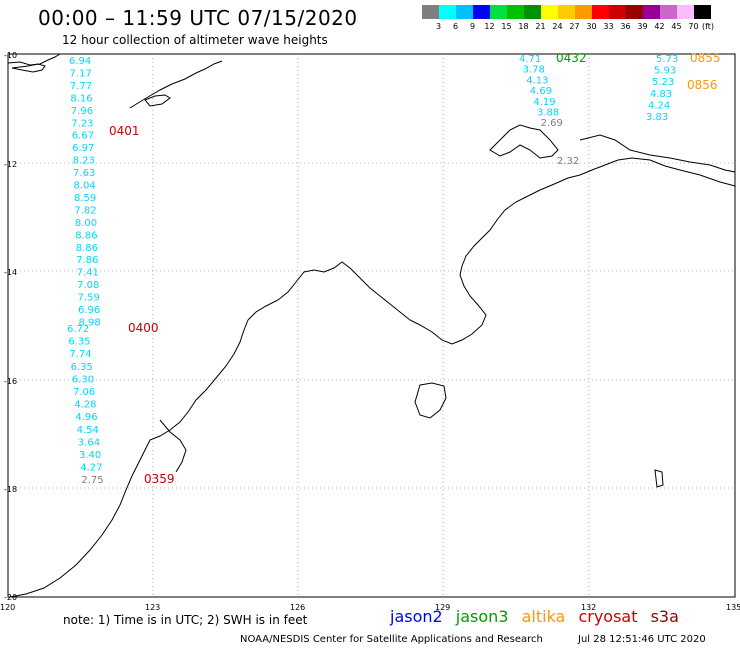 The height and width of the screenshot is (650, 740). What do you see at coordinates (10, 272) in the screenshot?
I see `lat-label: -14` at bounding box center [10, 272].